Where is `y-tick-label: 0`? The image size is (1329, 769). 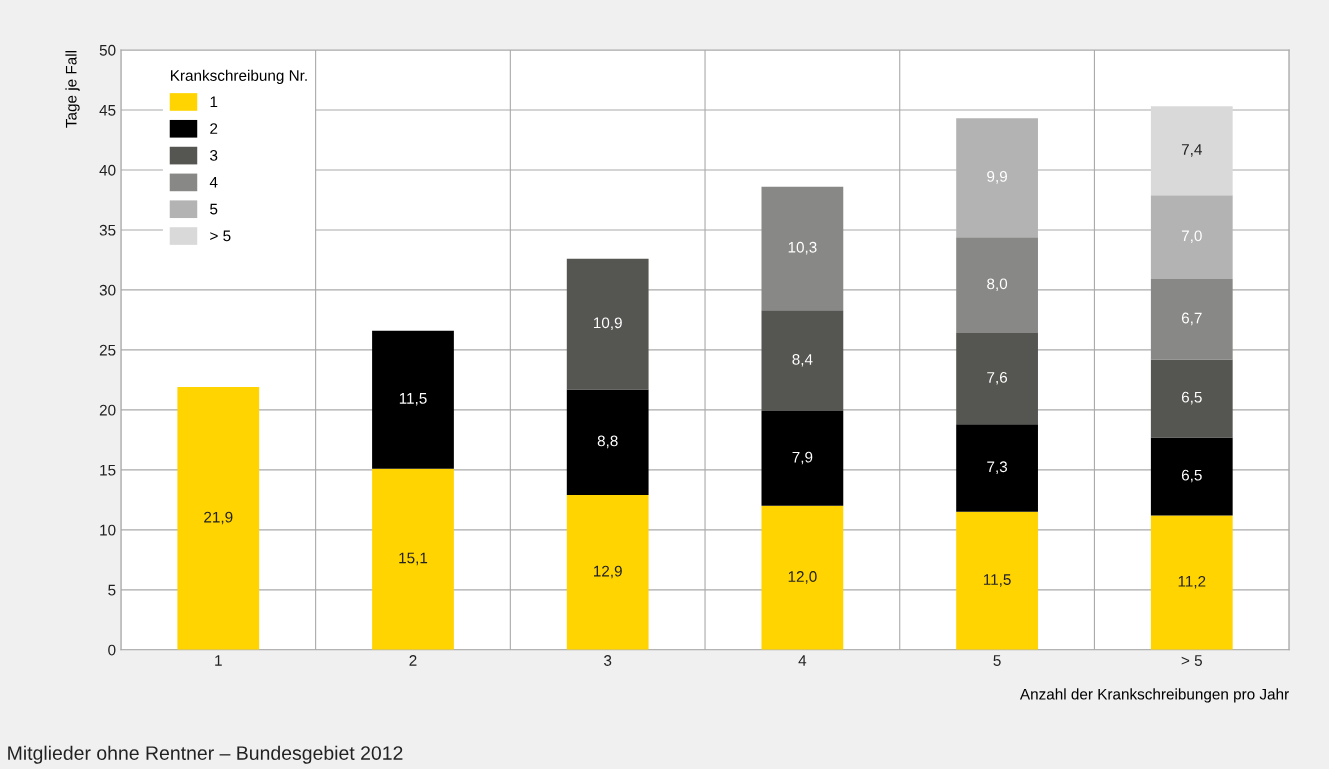
y-tick-label: 0 is located at coordinates (112, 650).